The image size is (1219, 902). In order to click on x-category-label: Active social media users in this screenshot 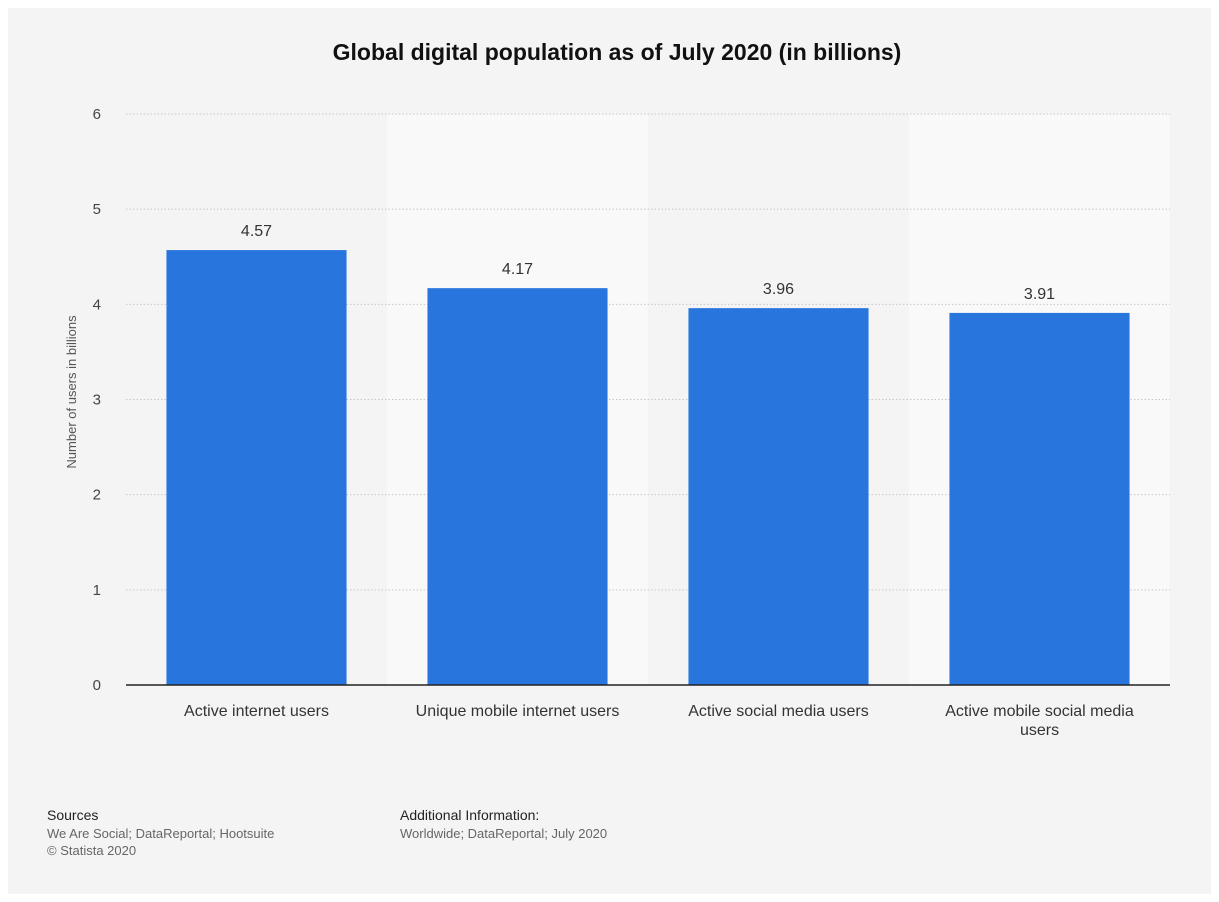, I will do `click(778, 711)`.